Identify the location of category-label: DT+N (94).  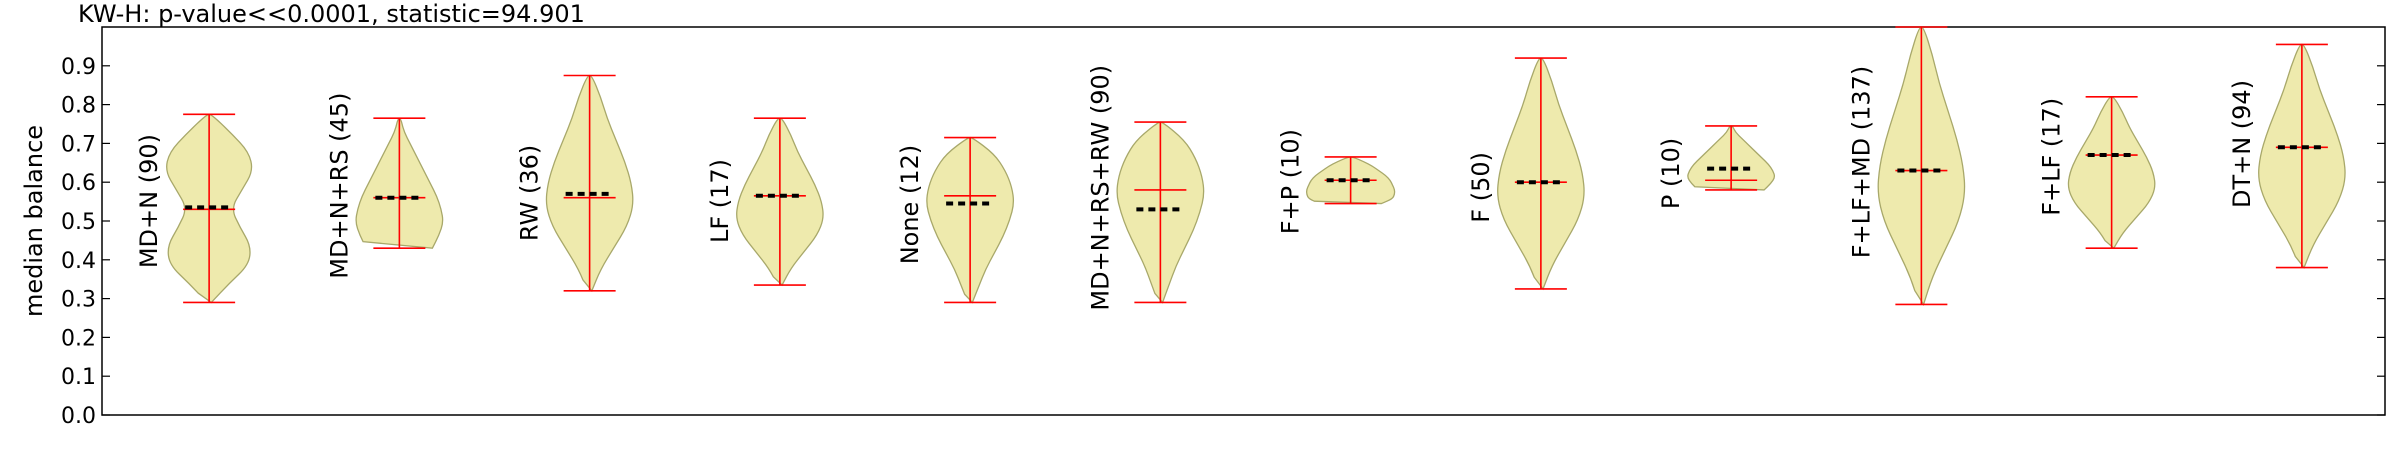
(2242, 144).